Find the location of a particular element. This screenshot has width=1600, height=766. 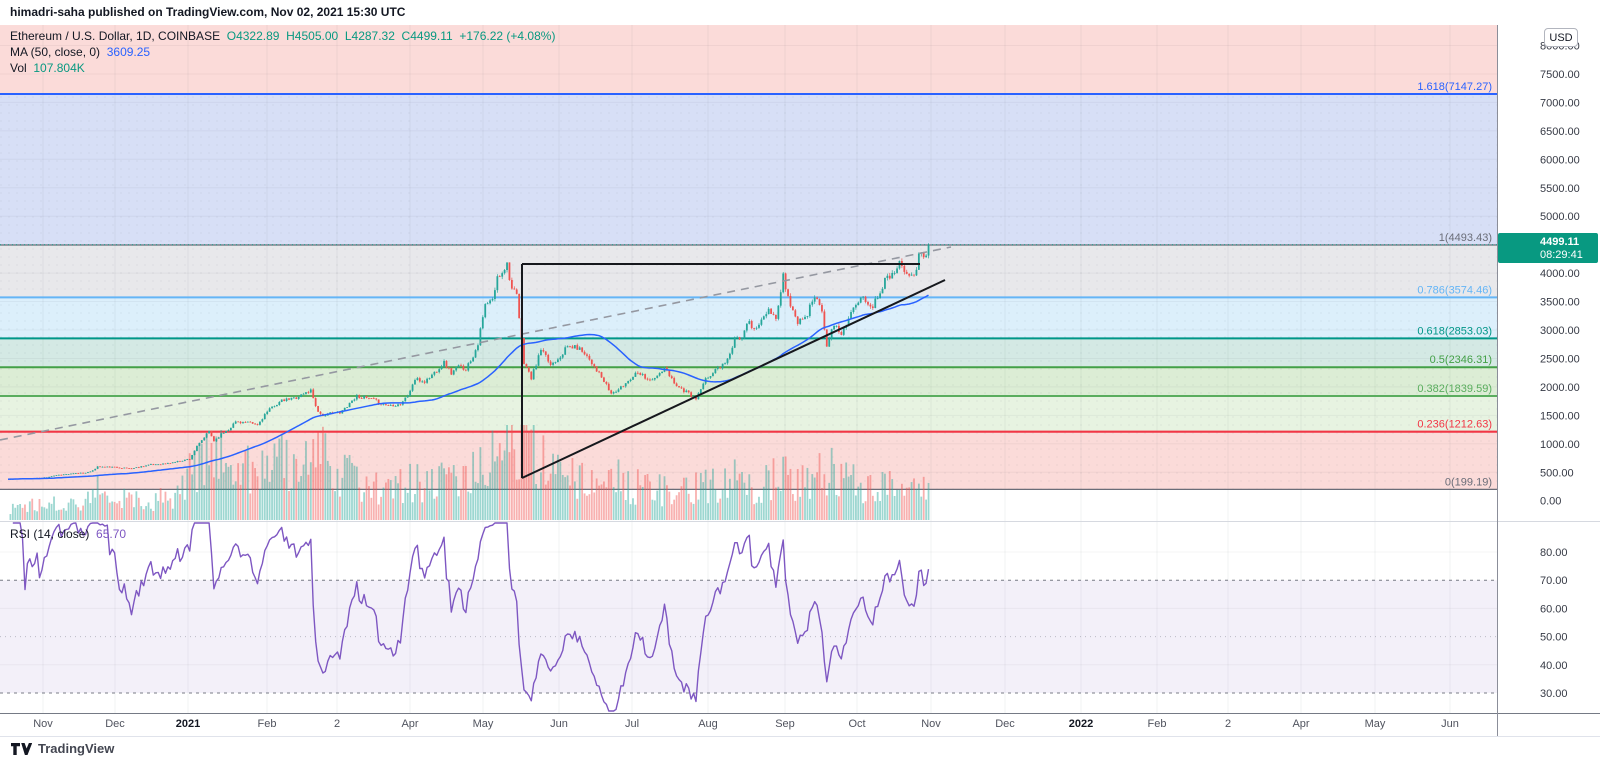

symbol-title: Ethereum / U.S. Dollar, 1D, COINBASE is located at coordinates (115, 36).